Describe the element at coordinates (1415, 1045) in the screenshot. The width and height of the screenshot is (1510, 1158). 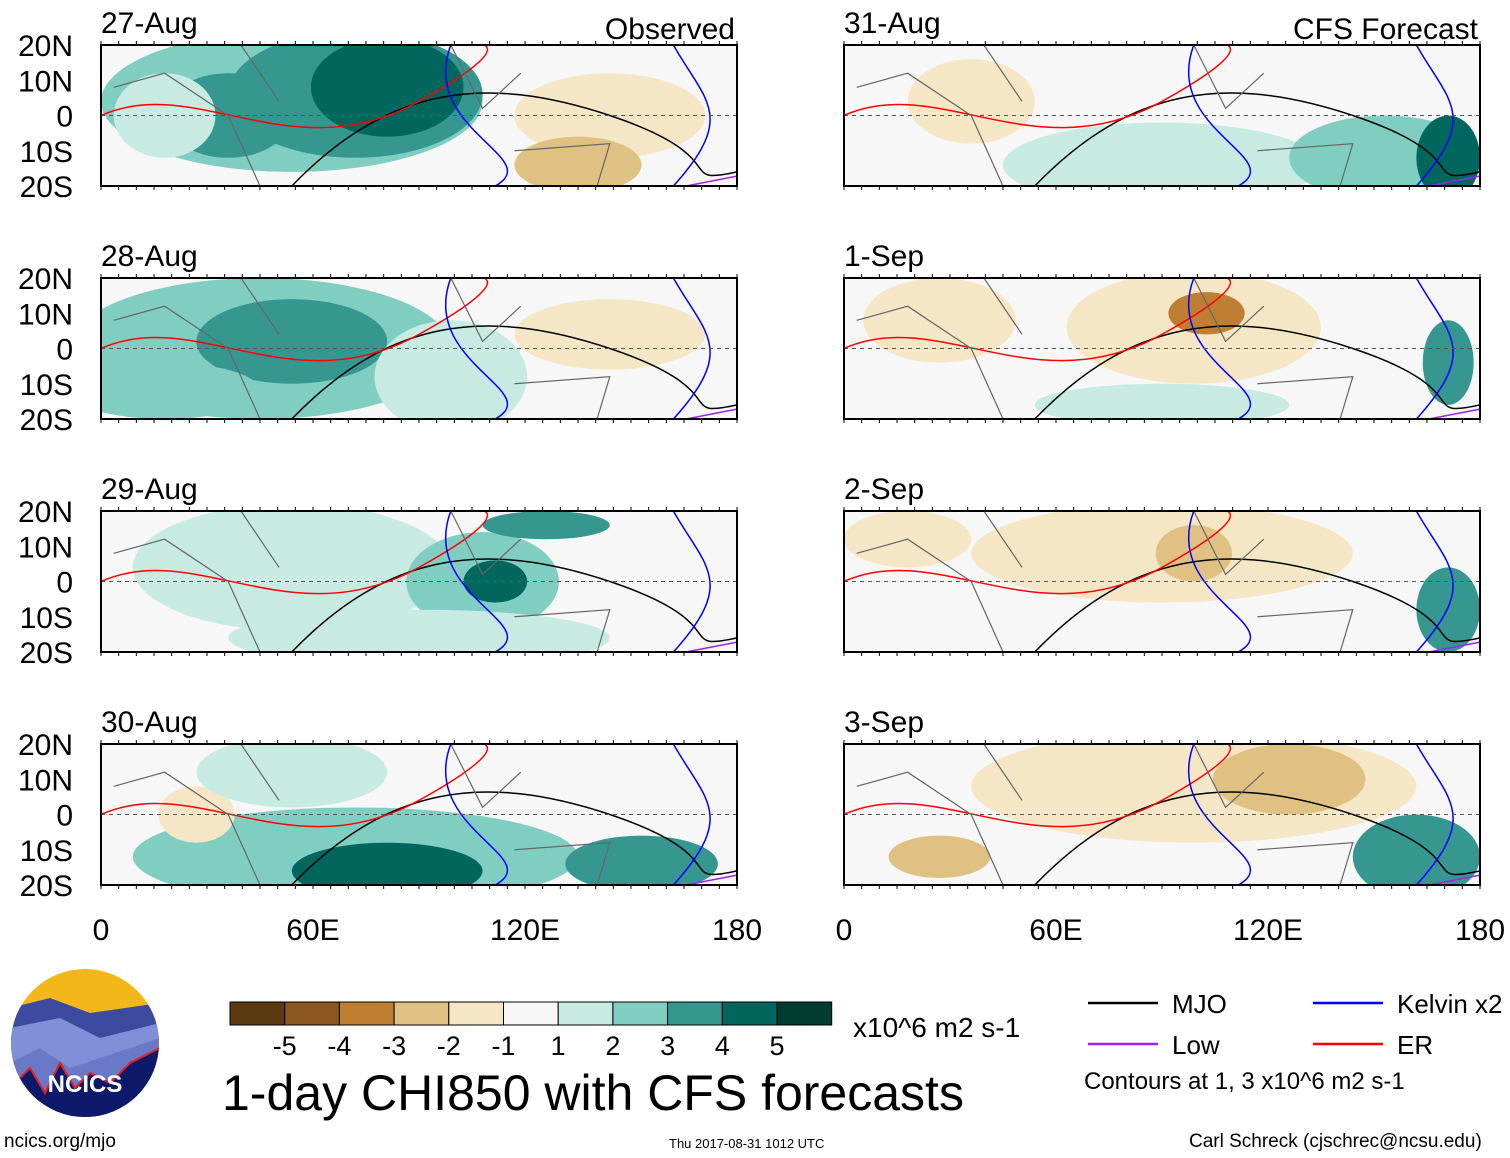
I see `legend-label: ER` at that location.